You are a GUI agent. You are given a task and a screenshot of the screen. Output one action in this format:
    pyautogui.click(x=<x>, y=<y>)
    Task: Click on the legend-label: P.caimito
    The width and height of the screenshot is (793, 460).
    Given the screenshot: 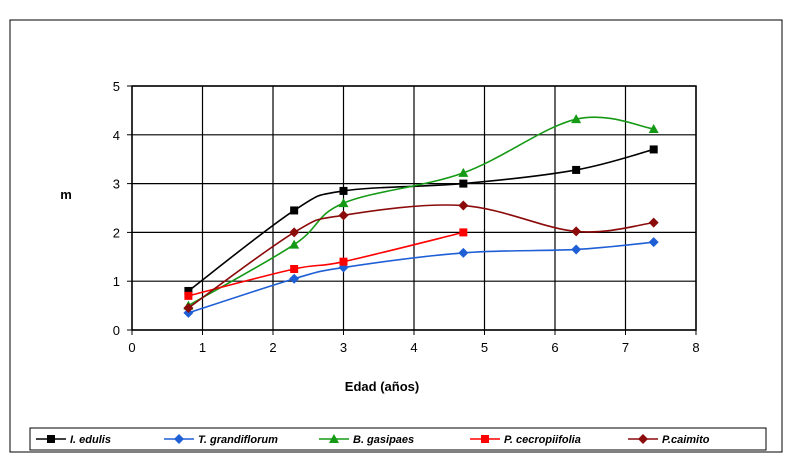 What is the action you would take?
    pyautogui.click(x=686, y=440)
    